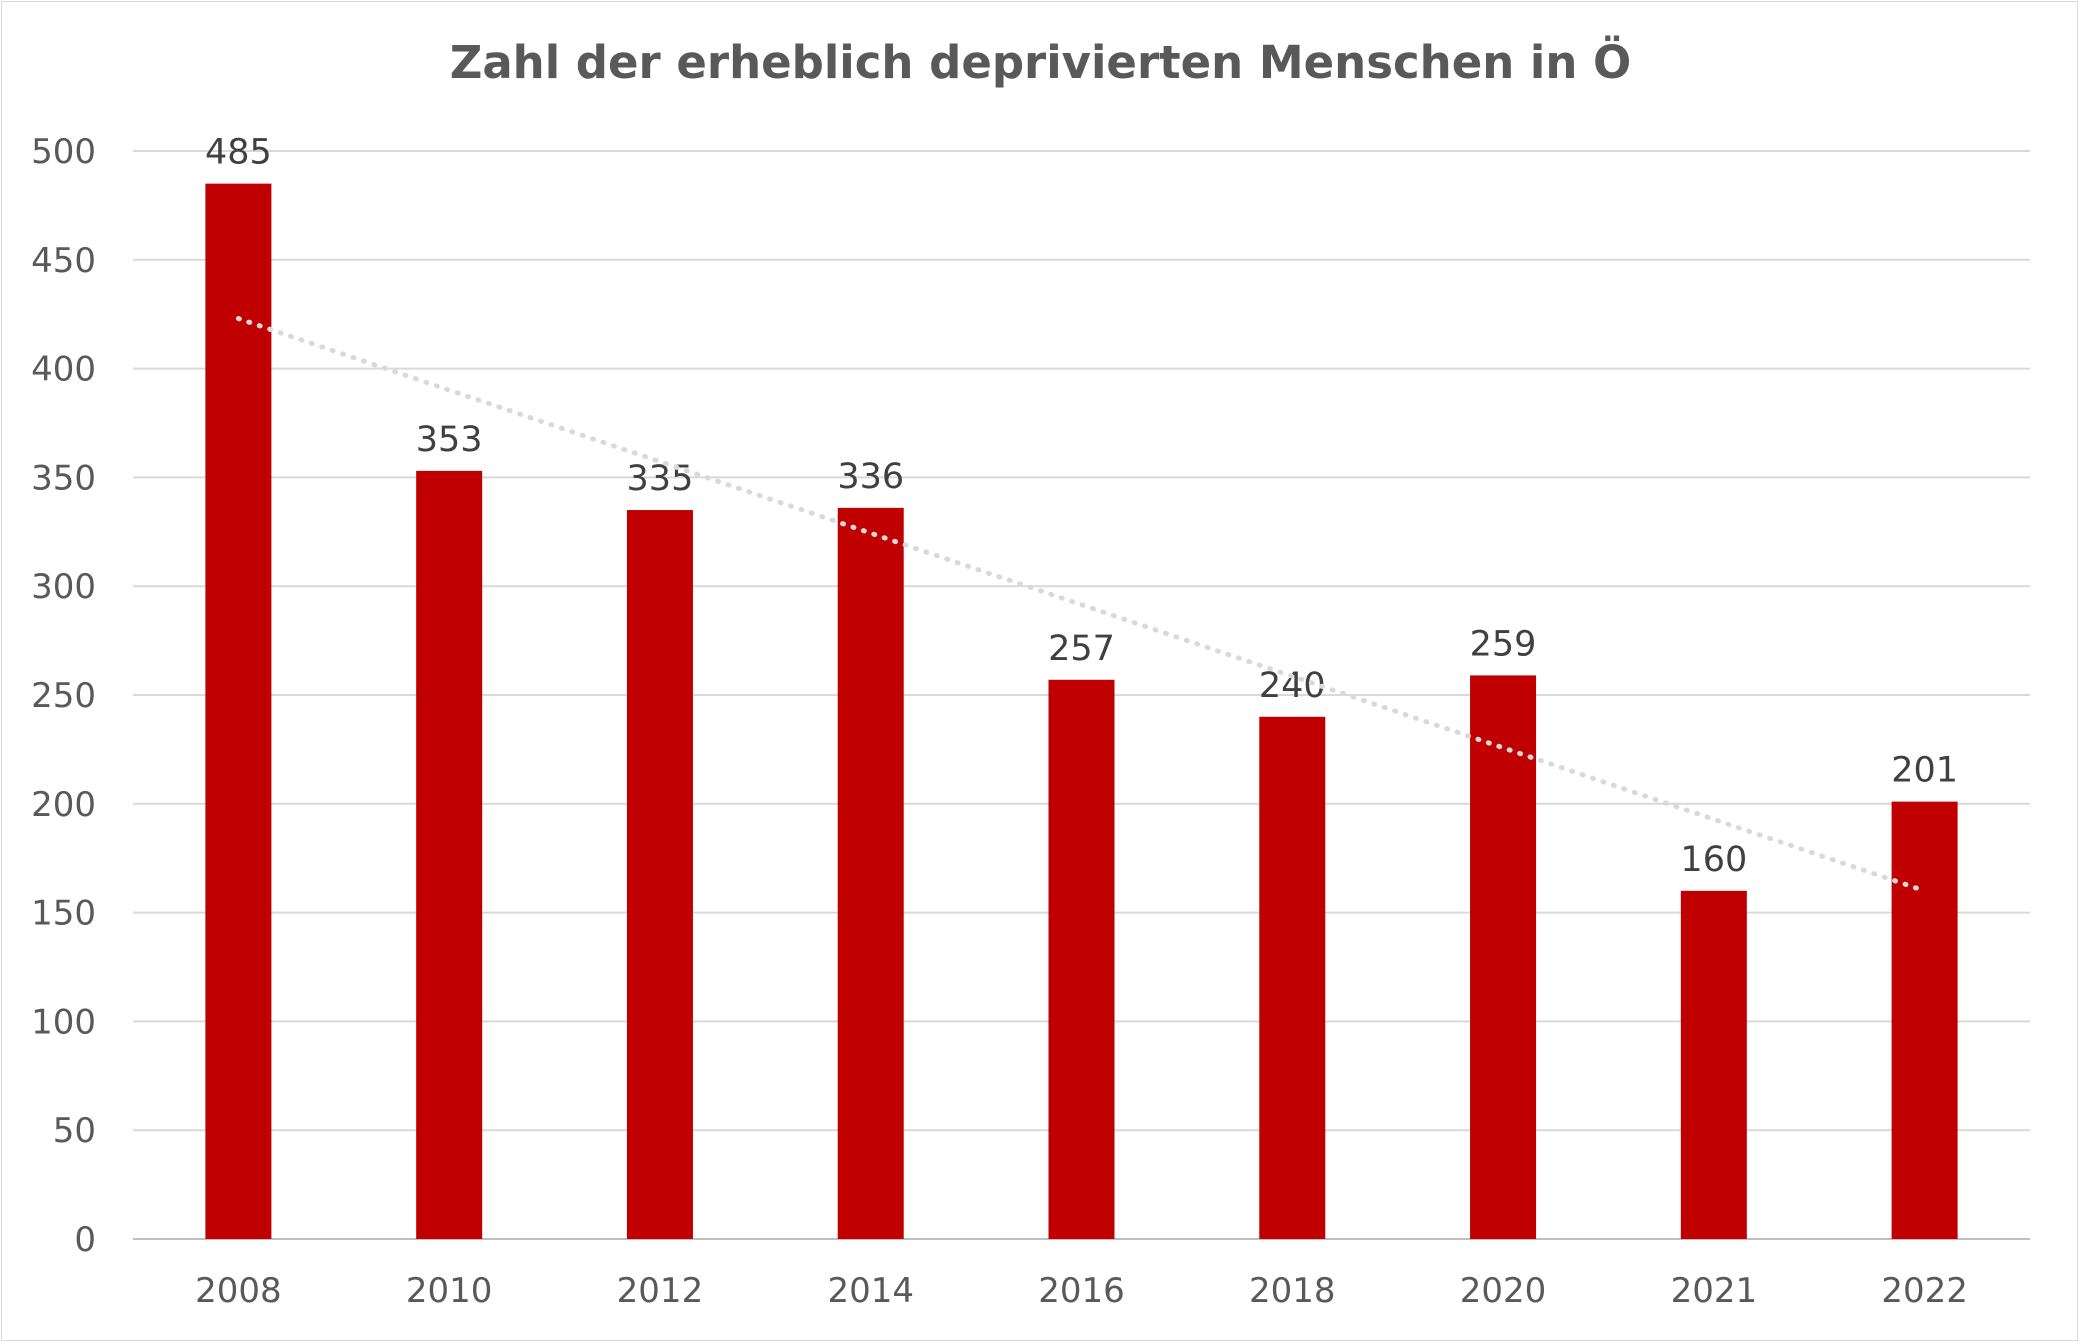 This screenshot has width=2081, height=1344. I want to click on x-tick-label: 2010, so click(449, 1291).